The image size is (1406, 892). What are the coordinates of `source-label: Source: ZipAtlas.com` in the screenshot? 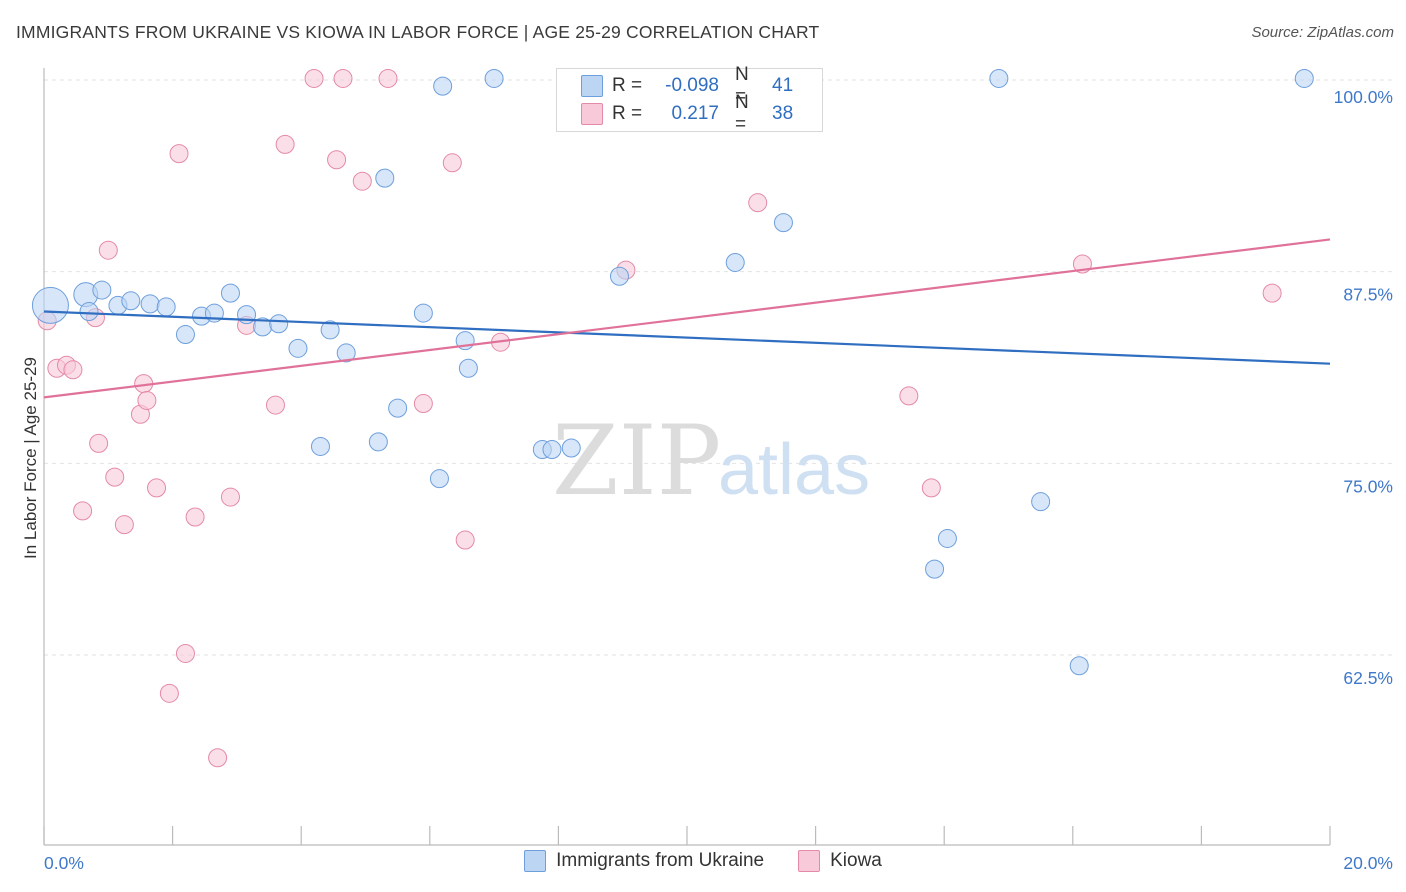 It's located at (1322, 32).